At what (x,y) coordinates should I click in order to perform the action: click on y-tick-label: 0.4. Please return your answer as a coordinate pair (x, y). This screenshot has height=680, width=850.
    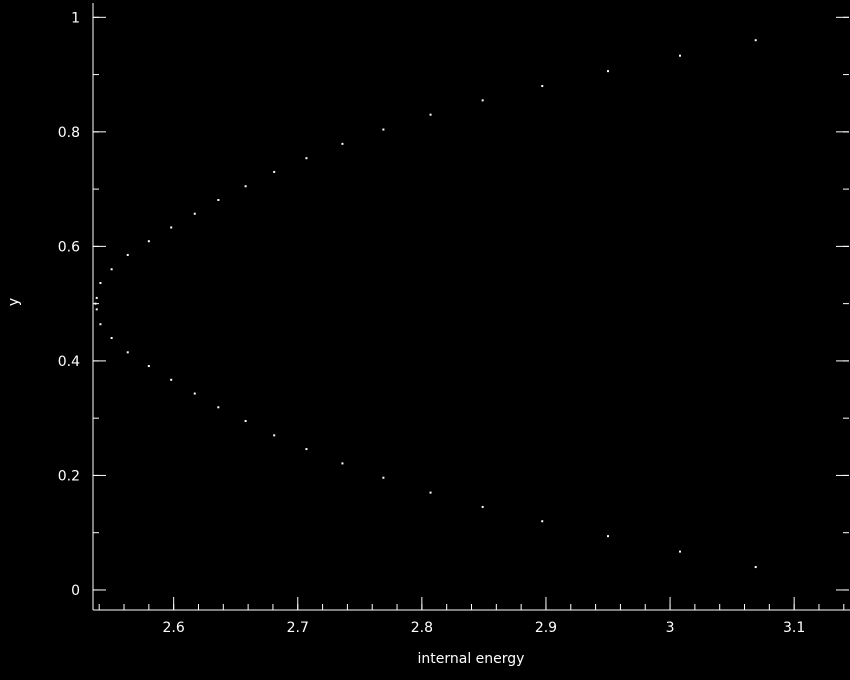
    Looking at the image, I should click on (69, 362).